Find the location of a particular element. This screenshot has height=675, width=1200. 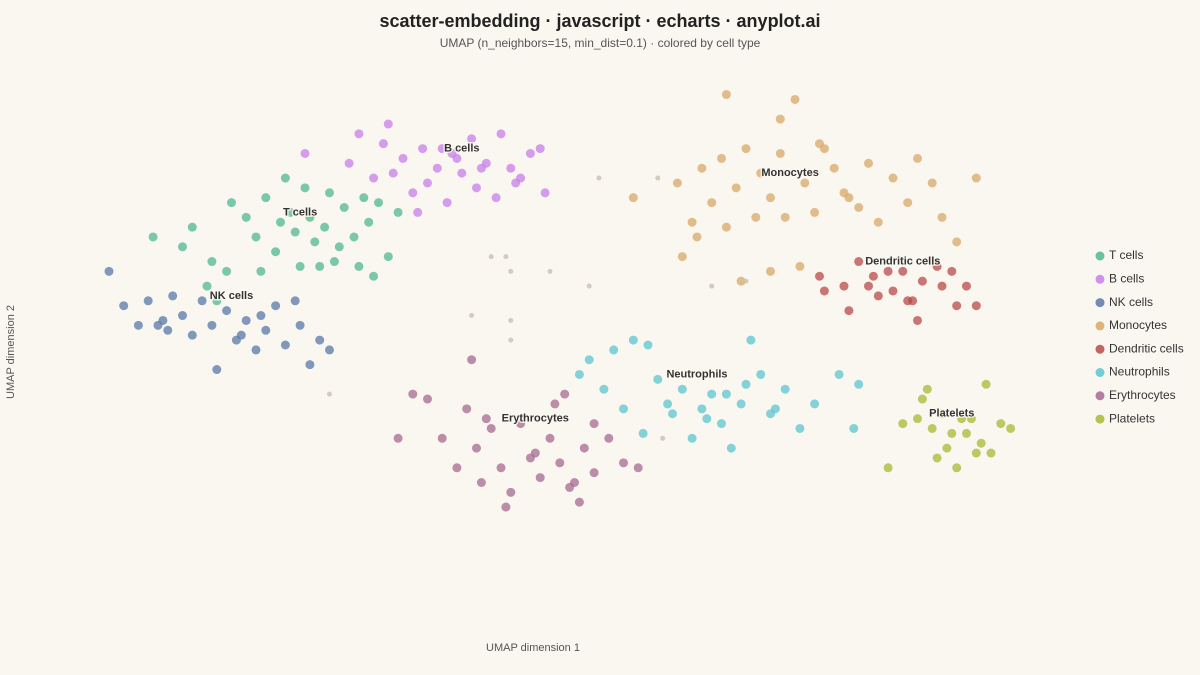

legend-label: Monocytes is located at coordinates (1138, 325).